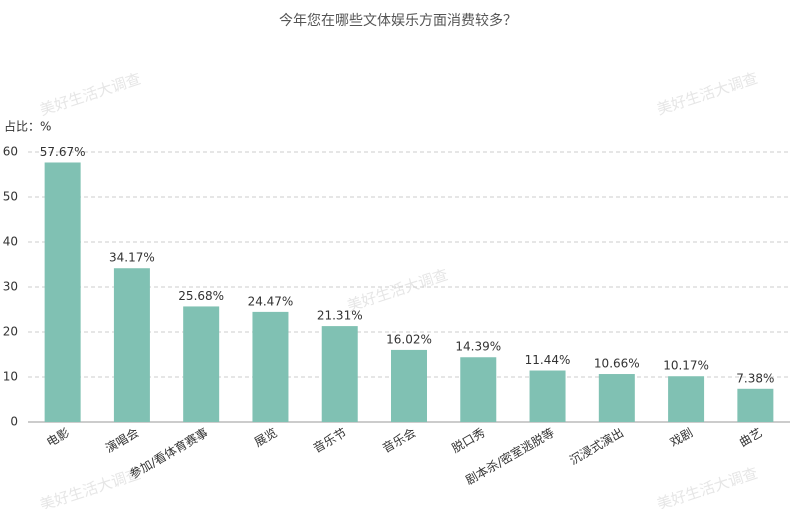 The width and height of the screenshot is (796, 509). I want to click on x-tick-label: 参加/看体育赛事, so click(169, 453).